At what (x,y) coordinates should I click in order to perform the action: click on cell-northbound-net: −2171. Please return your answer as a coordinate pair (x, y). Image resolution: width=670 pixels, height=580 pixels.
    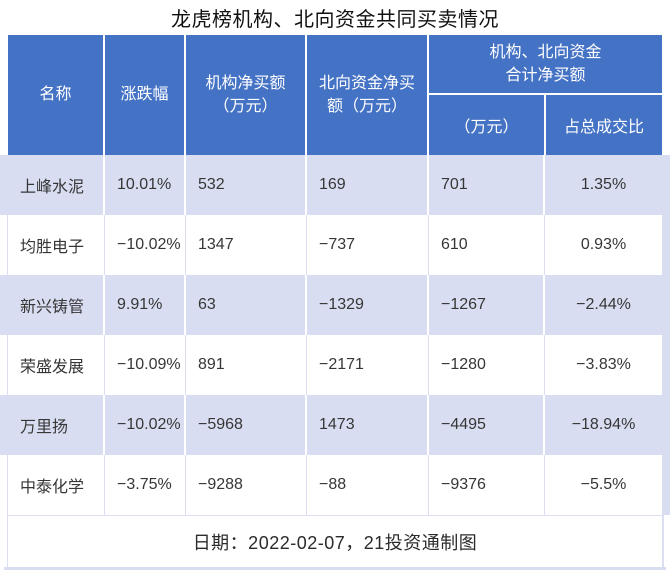
    Looking at the image, I should click on (368, 365).